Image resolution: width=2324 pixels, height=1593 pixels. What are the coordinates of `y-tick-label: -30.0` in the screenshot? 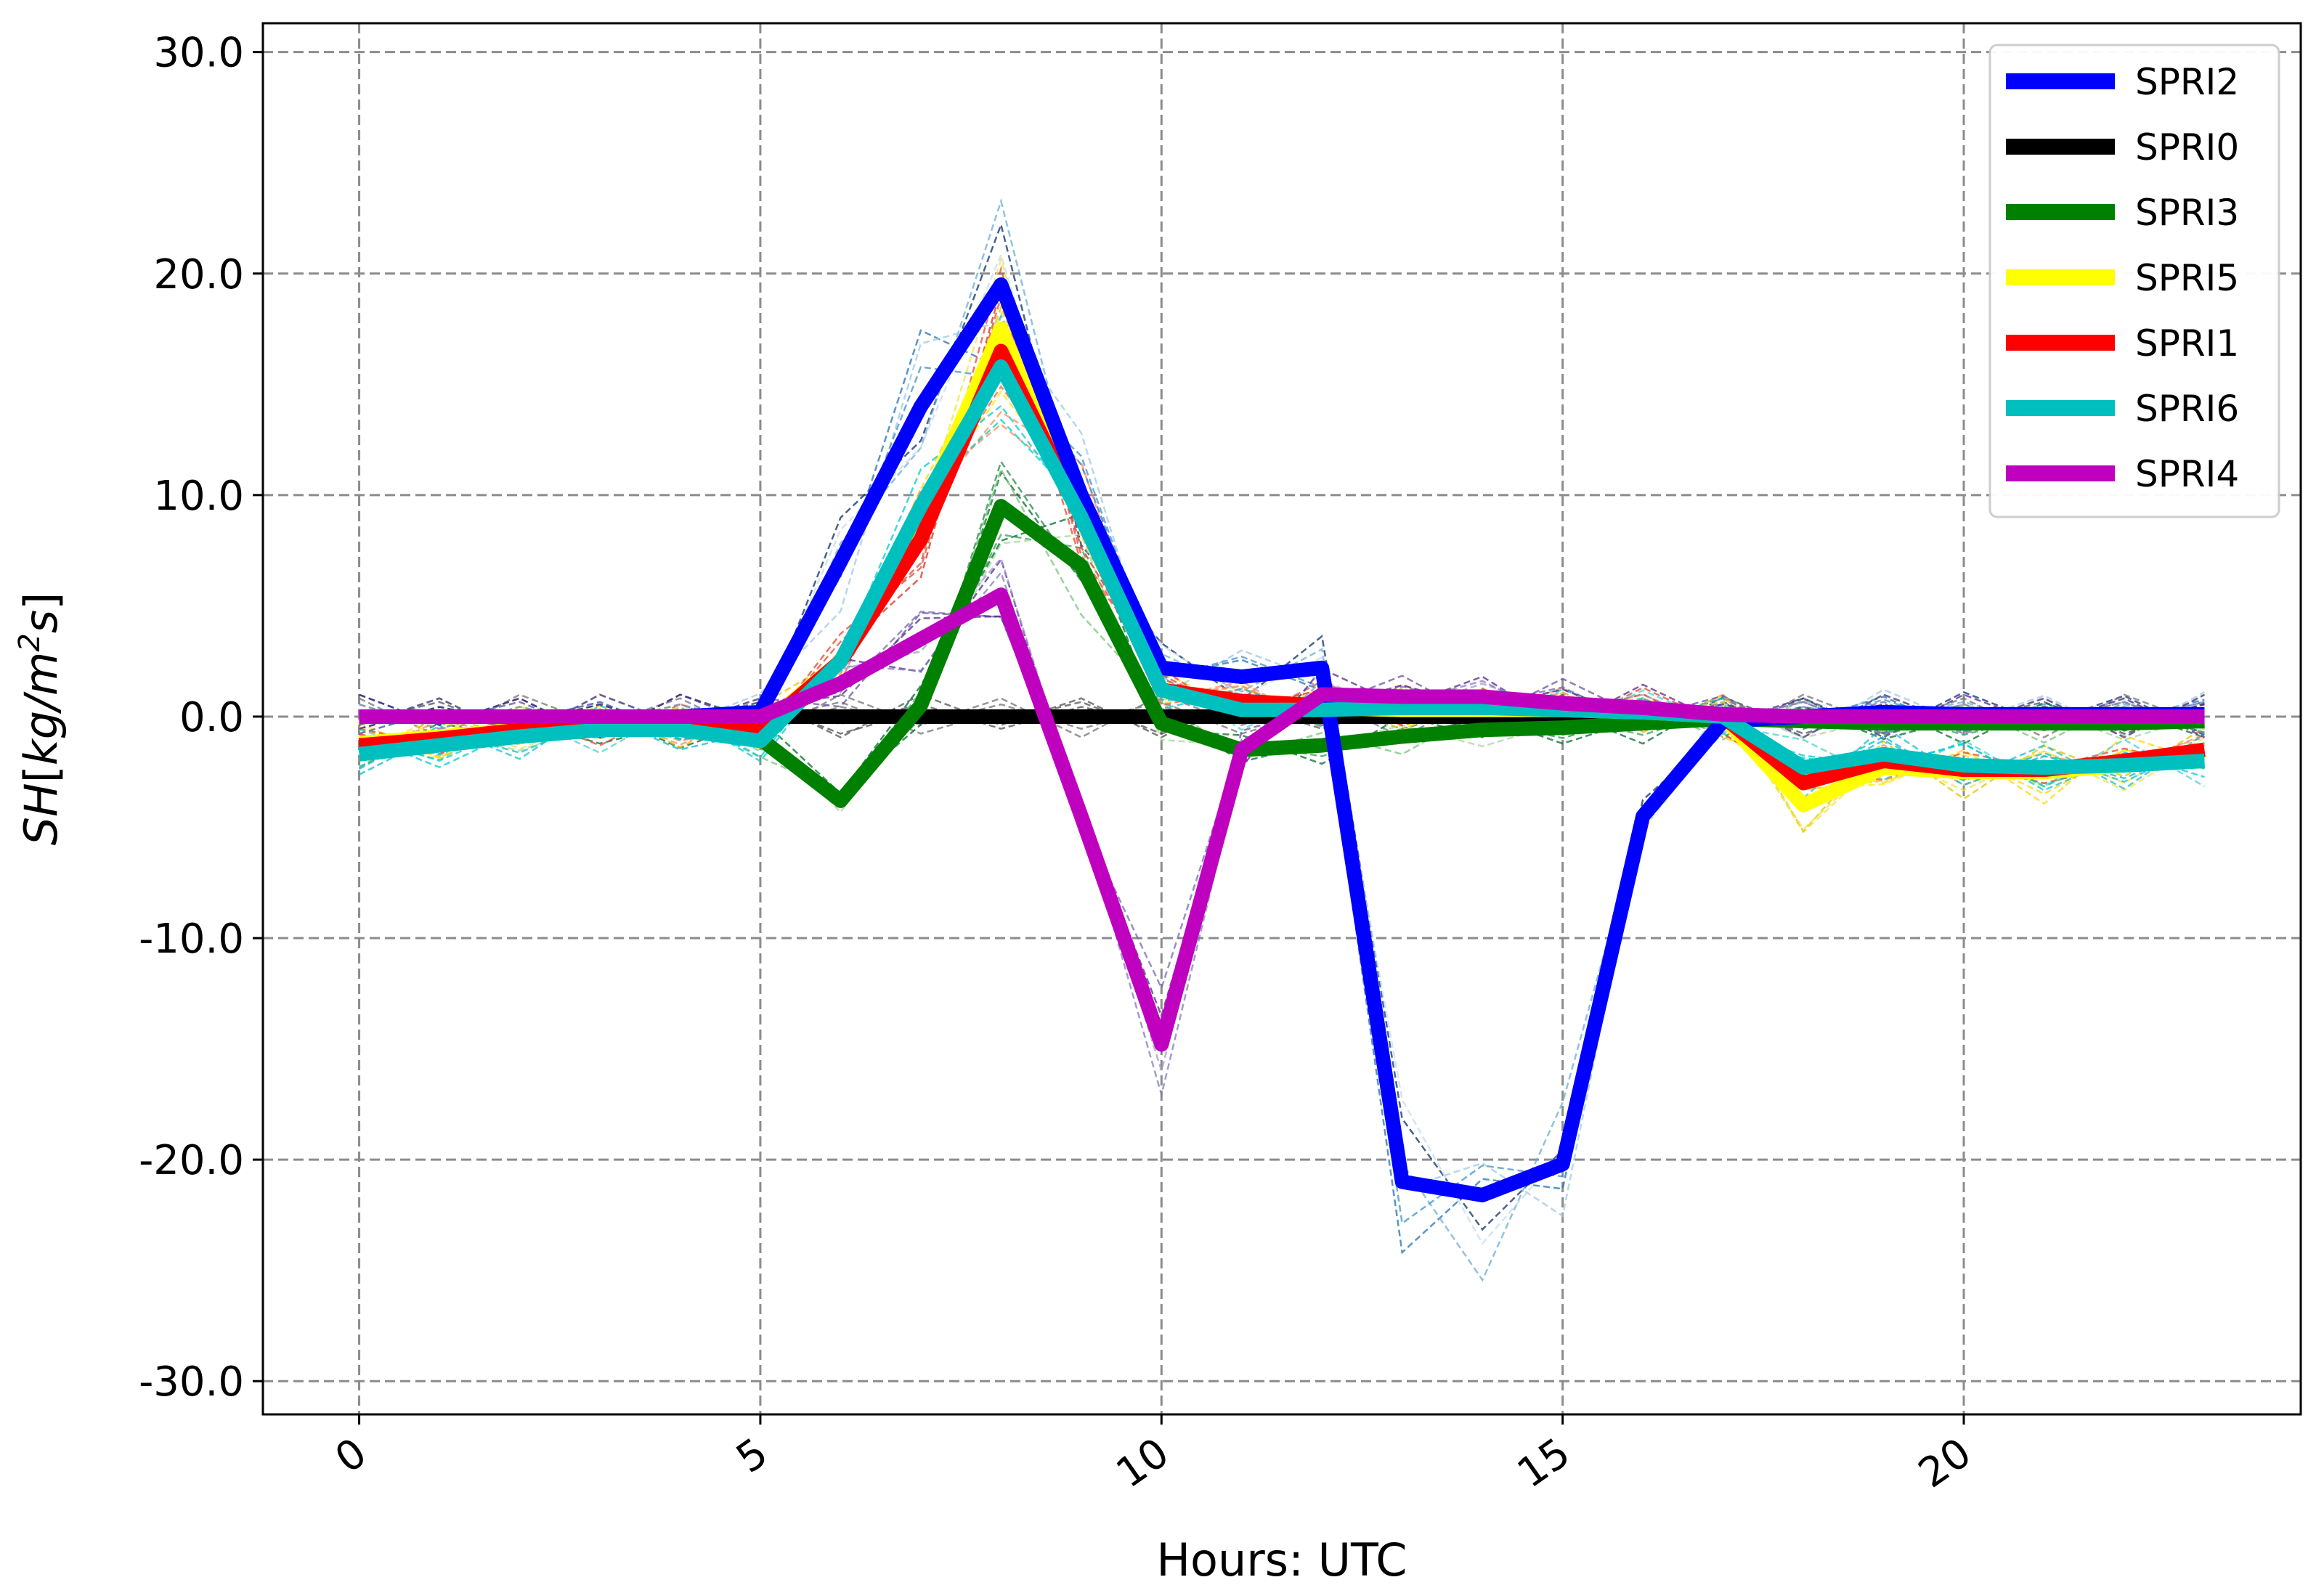 It's located at (191, 1382).